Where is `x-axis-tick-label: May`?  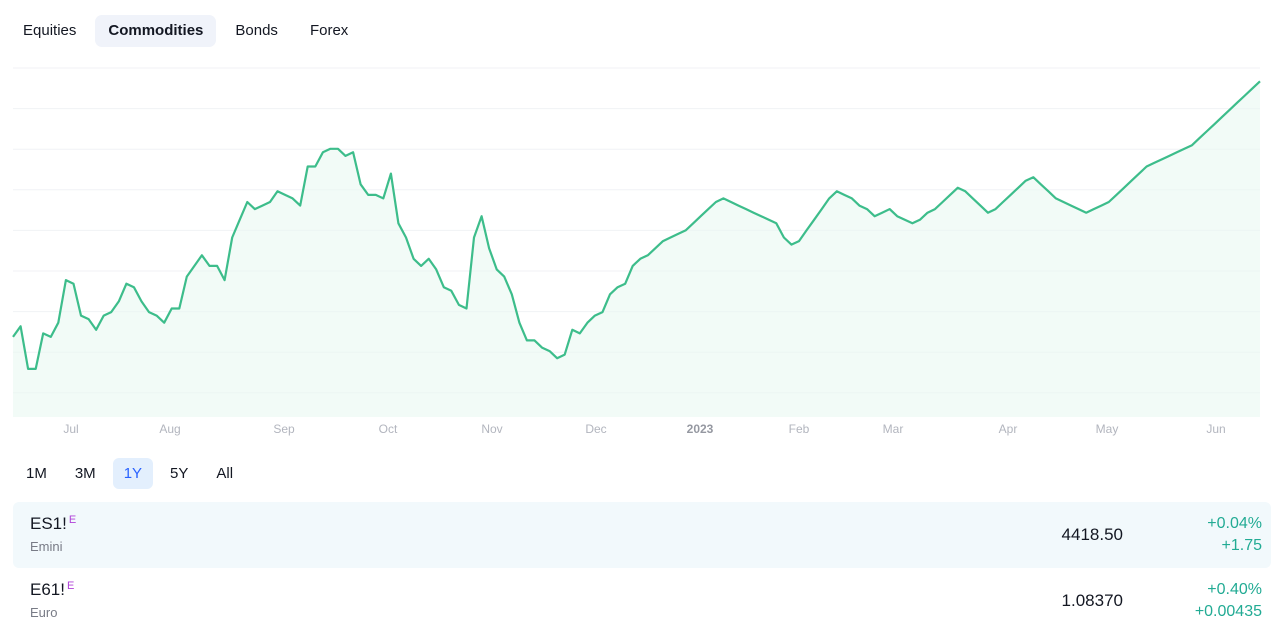
x-axis-tick-label: May is located at coordinates (1107, 429).